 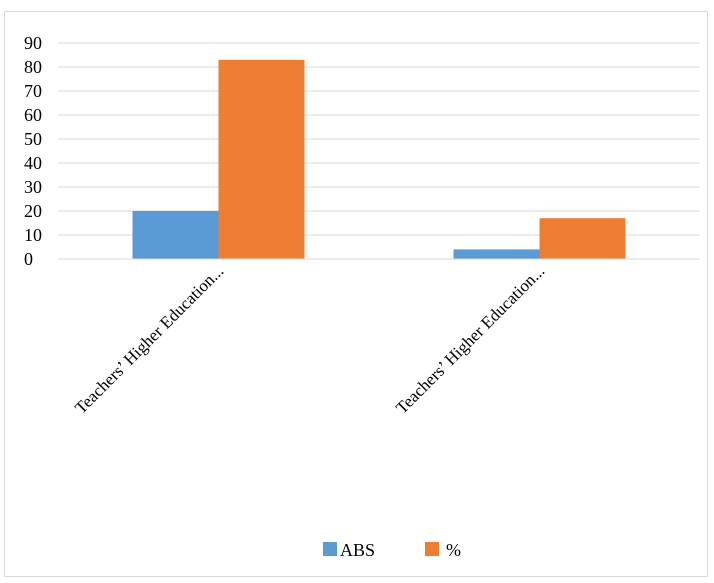 What do you see at coordinates (330, 549) in the screenshot?
I see `legend-swatch-abs` at bounding box center [330, 549].